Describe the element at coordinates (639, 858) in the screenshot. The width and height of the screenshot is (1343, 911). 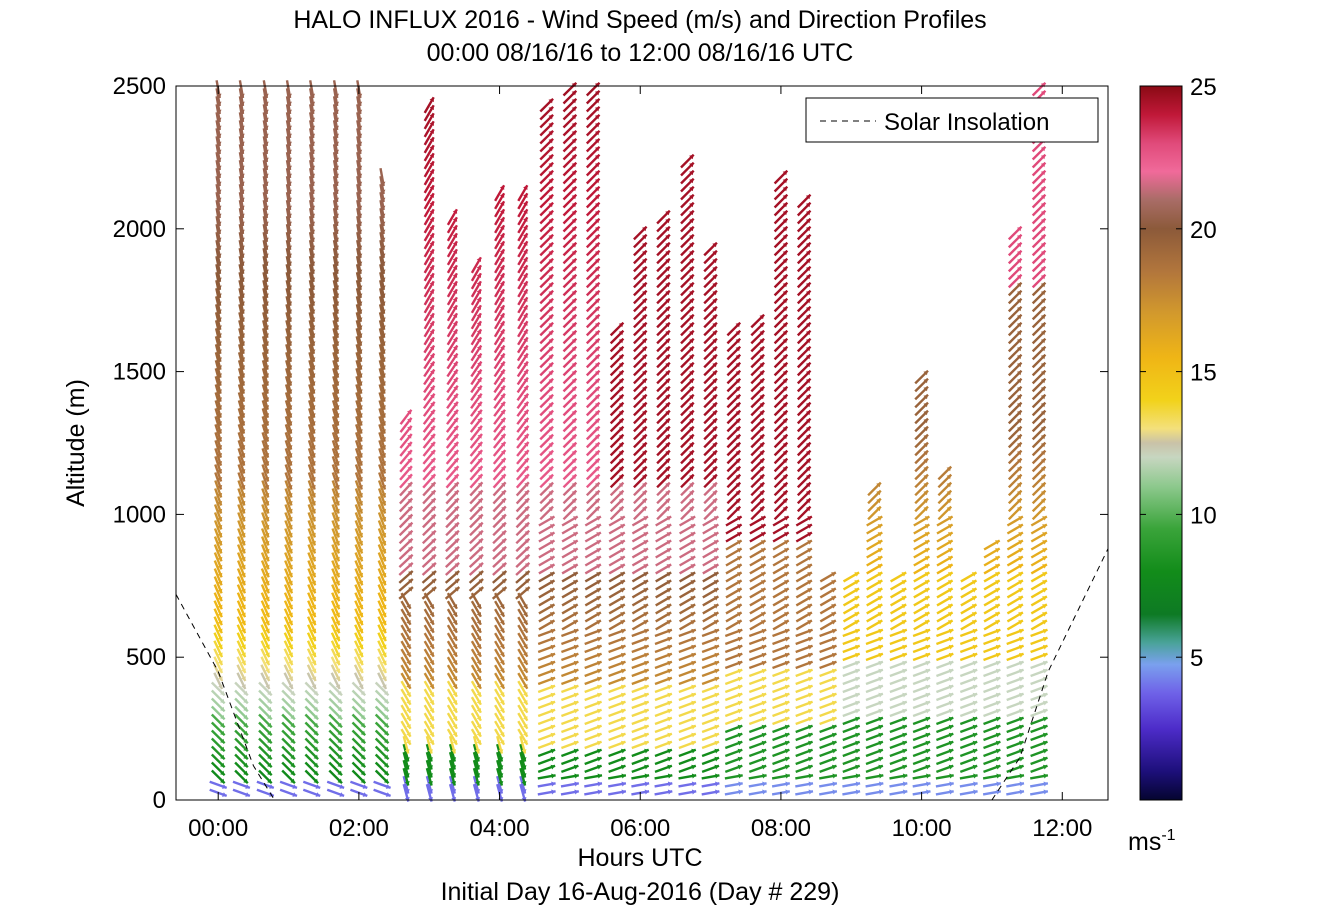
I see `x-axis-label: Hours UTC` at that location.